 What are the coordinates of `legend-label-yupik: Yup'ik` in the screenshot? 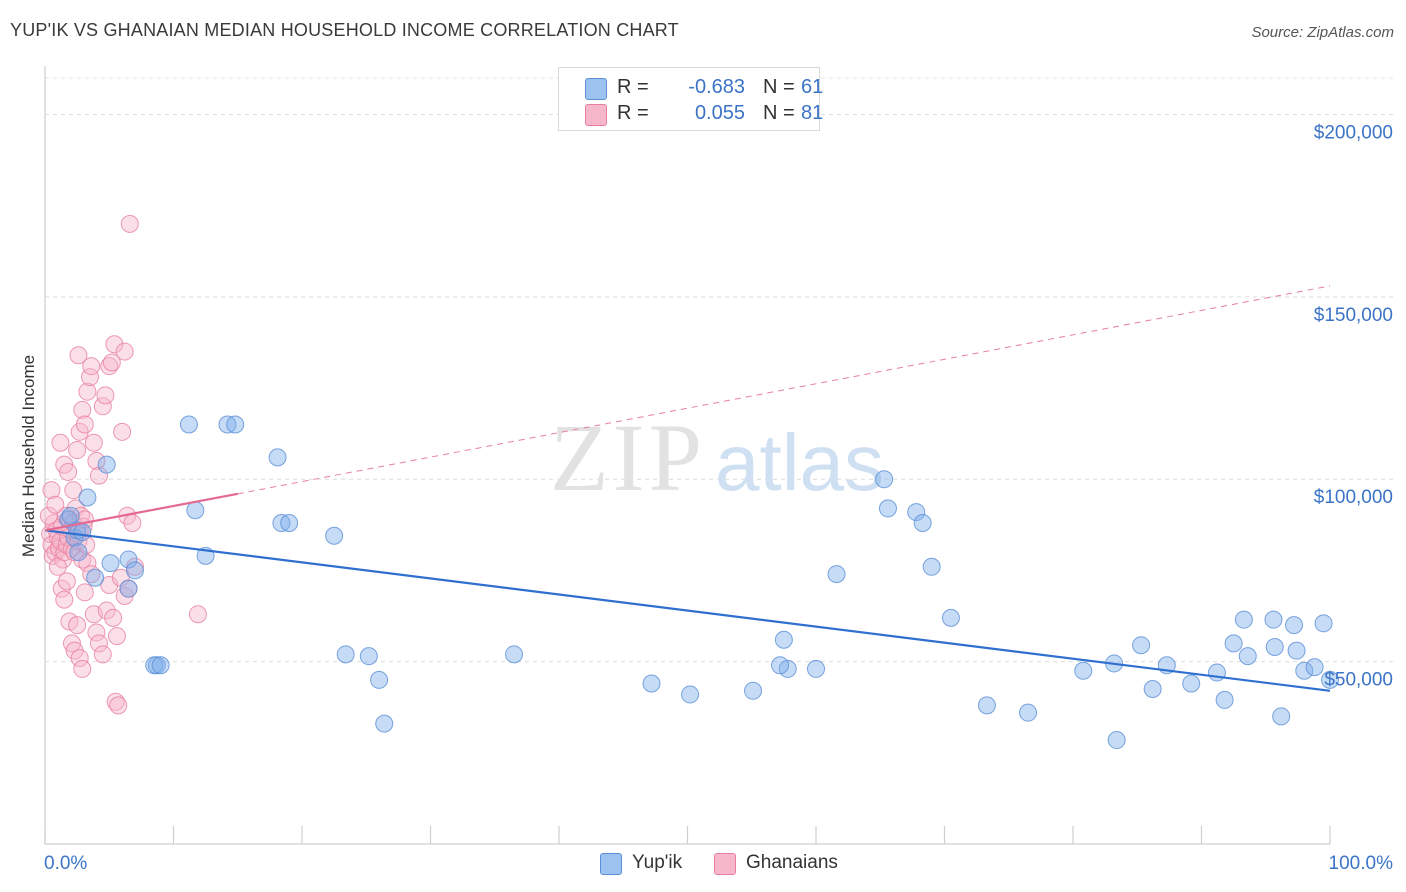 It's located at (657, 862).